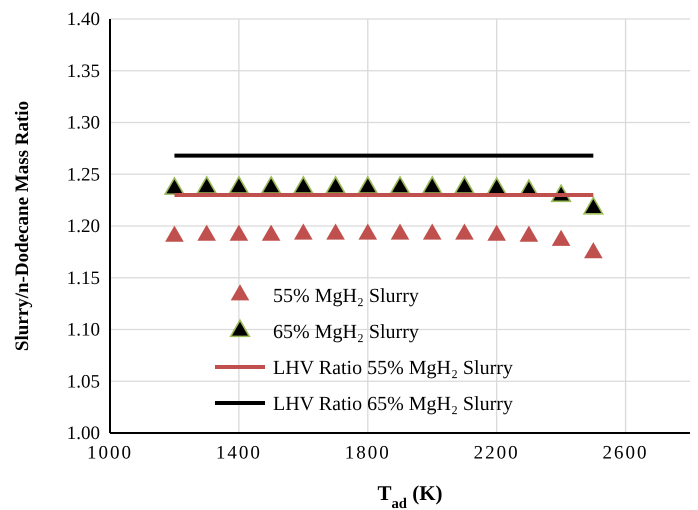  What do you see at coordinates (393, 404) in the screenshot?
I see `legend-label: LHV Ratio 65% MgH₂ Slurry` at bounding box center [393, 404].